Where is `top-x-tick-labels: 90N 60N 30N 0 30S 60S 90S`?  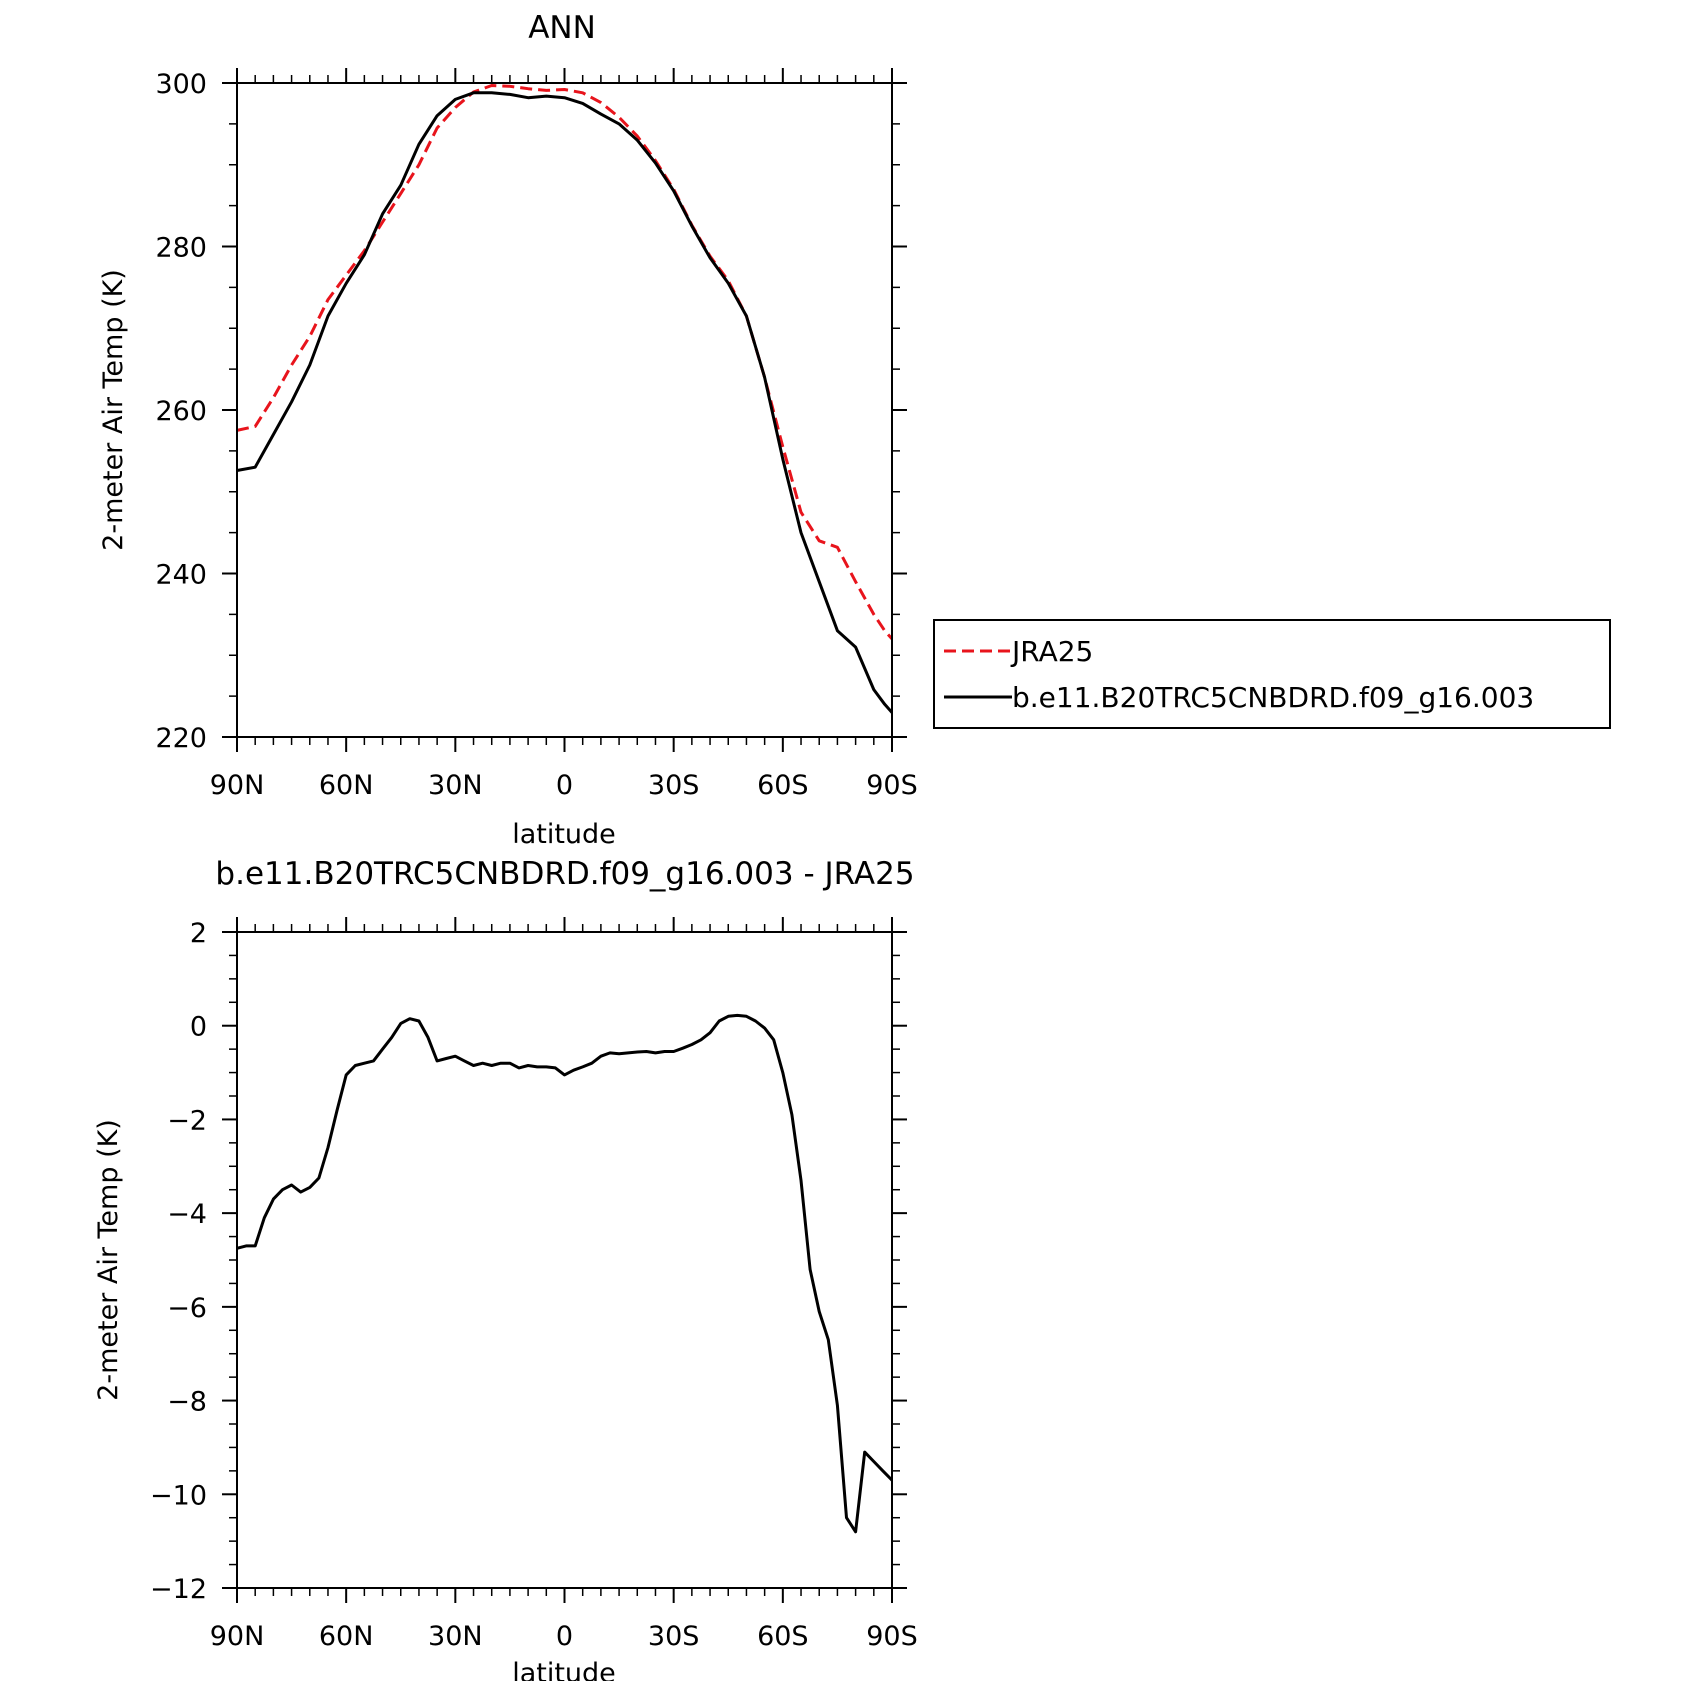 top-x-tick-labels: 90N 60N 30N 0 30S 60S 90S is located at coordinates (564, 785).